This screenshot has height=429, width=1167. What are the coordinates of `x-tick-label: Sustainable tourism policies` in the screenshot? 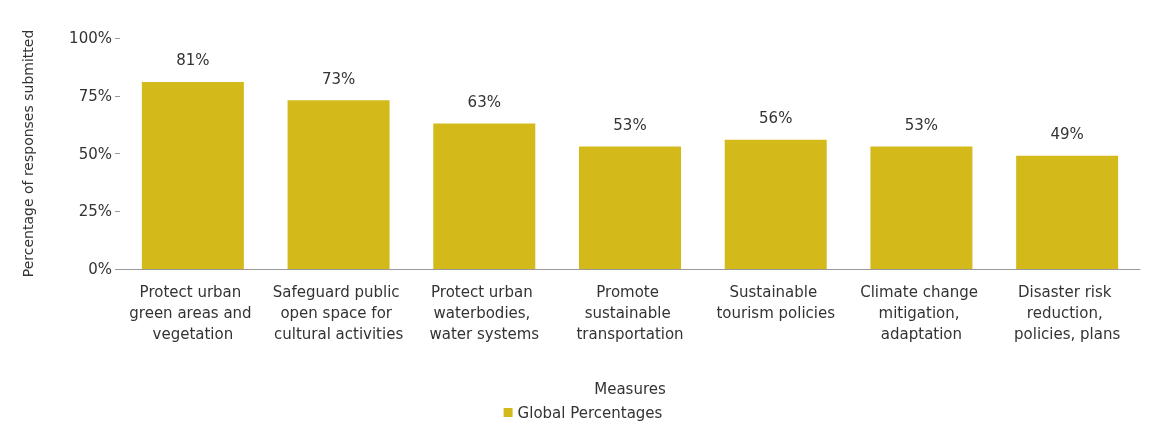 It's located at (776, 302).